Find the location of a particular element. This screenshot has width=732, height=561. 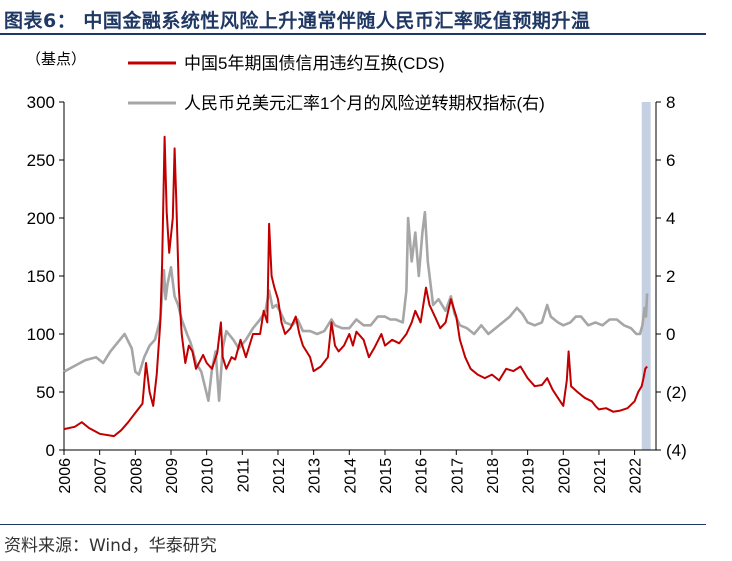

x-tick-label: 2019 is located at coordinates (529, 476).